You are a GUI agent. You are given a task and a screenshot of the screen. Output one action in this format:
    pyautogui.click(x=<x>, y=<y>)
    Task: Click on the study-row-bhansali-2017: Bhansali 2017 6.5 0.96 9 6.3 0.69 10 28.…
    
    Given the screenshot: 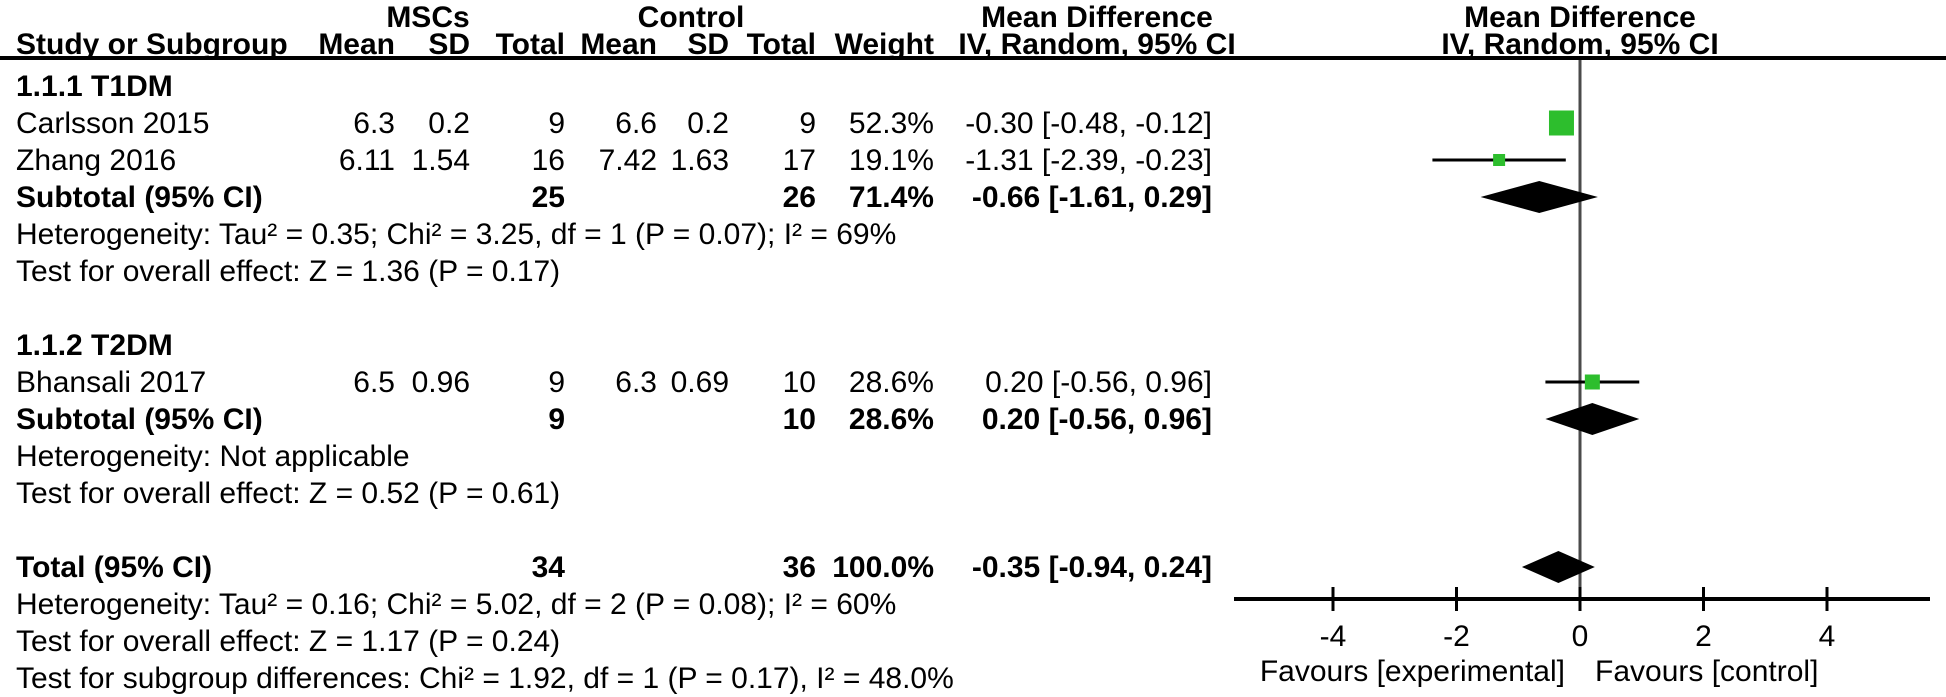 What is the action you would take?
    pyautogui.click(x=973, y=382)
    